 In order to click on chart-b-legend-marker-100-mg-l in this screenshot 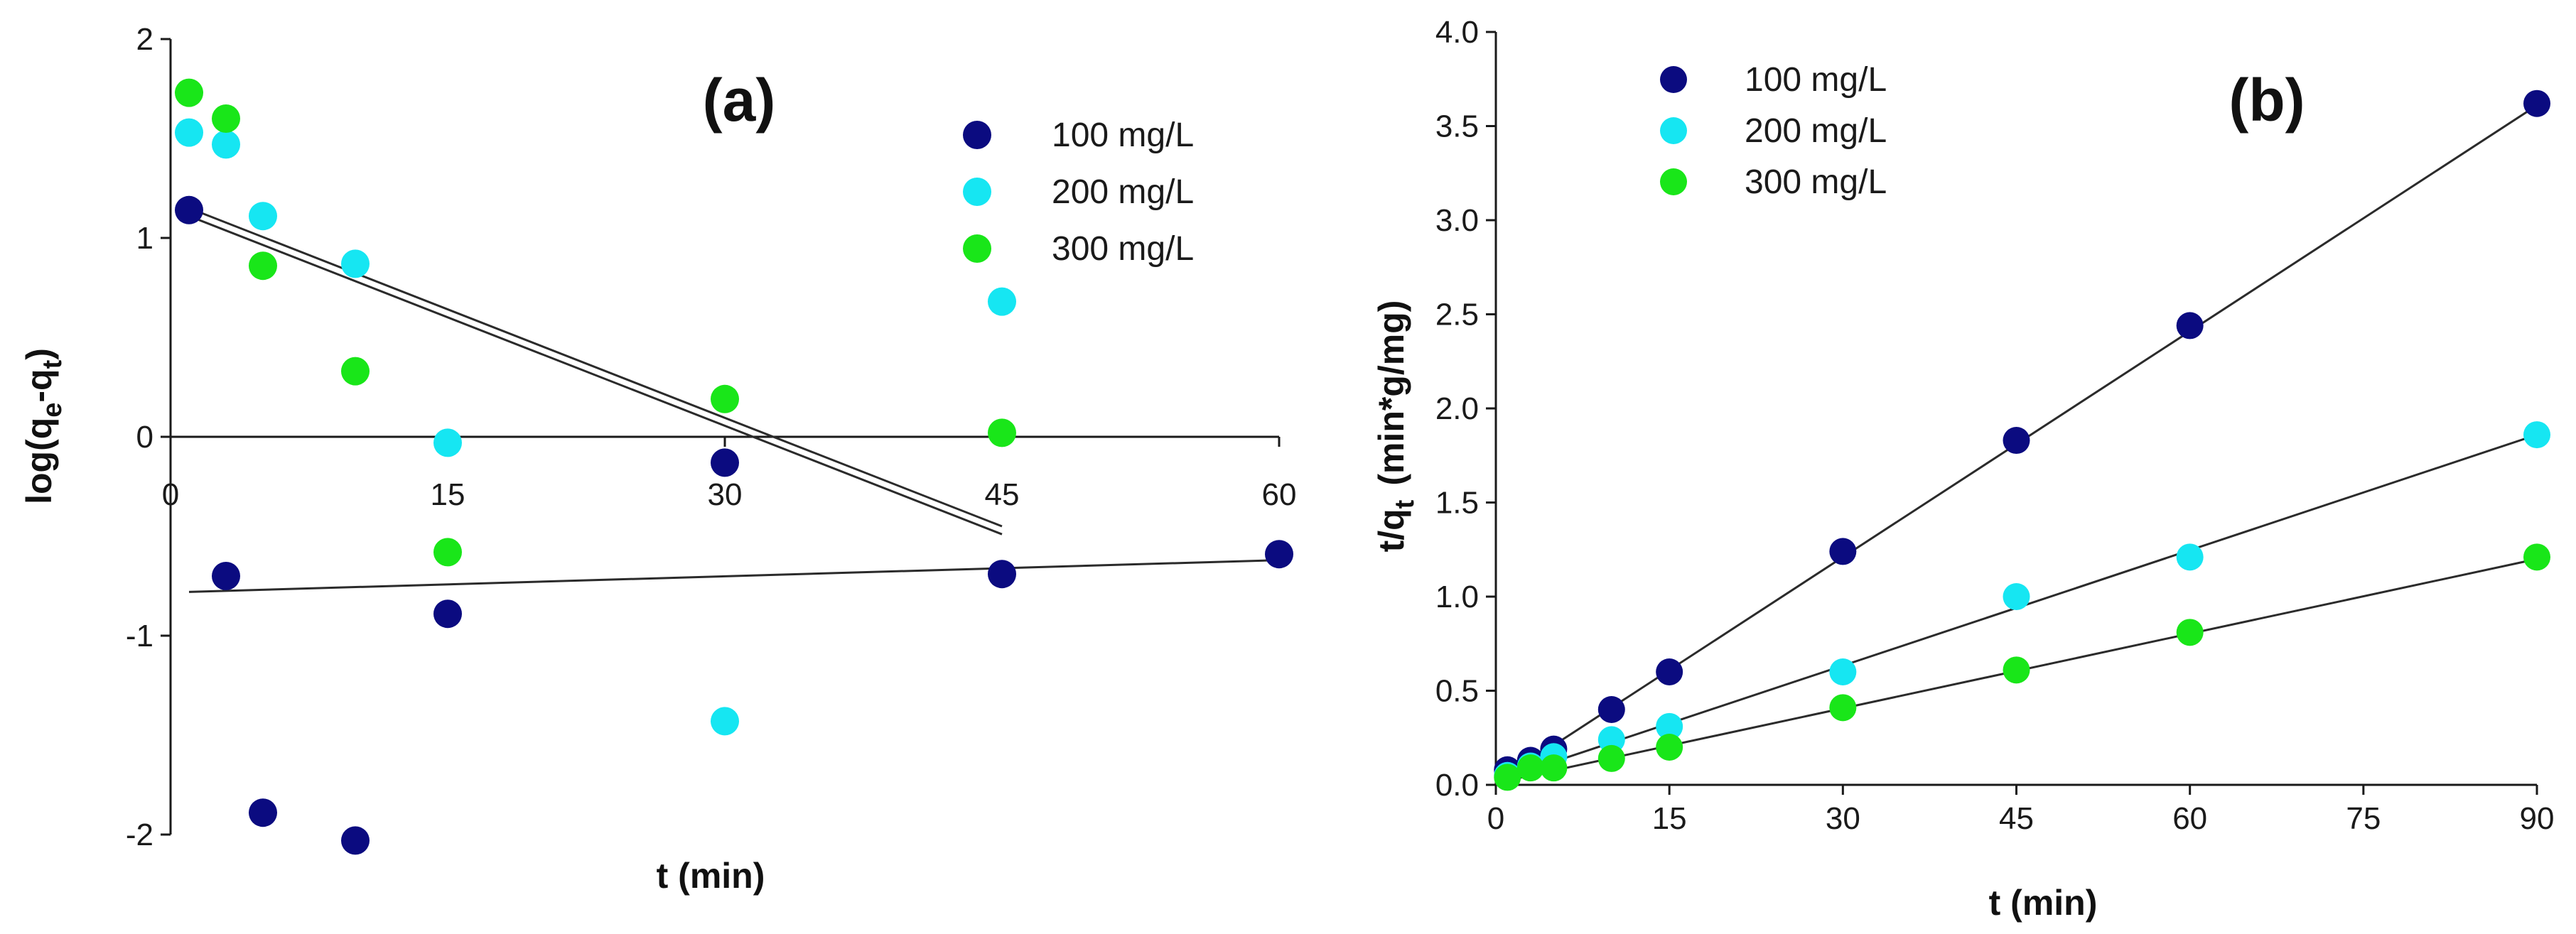, I will do `click(1674, 79)`.